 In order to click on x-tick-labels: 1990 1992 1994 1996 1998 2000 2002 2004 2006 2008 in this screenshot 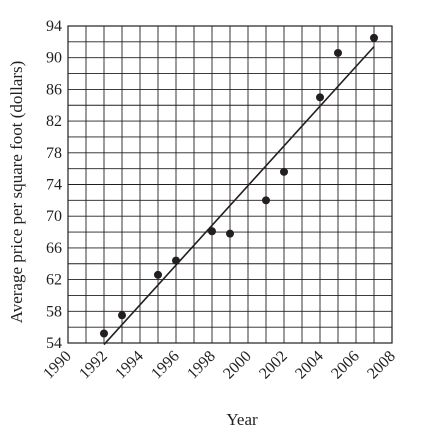, I will do `click(219, 365)`.